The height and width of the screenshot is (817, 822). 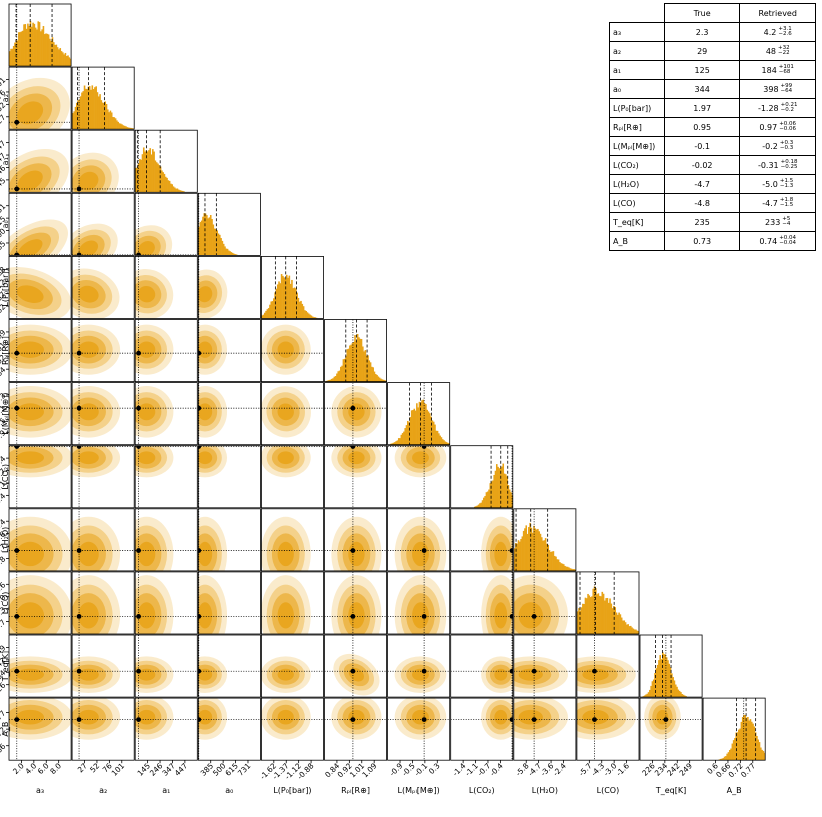 I want to click on y-tick-label: -0.9, so click(x=4, y=436).